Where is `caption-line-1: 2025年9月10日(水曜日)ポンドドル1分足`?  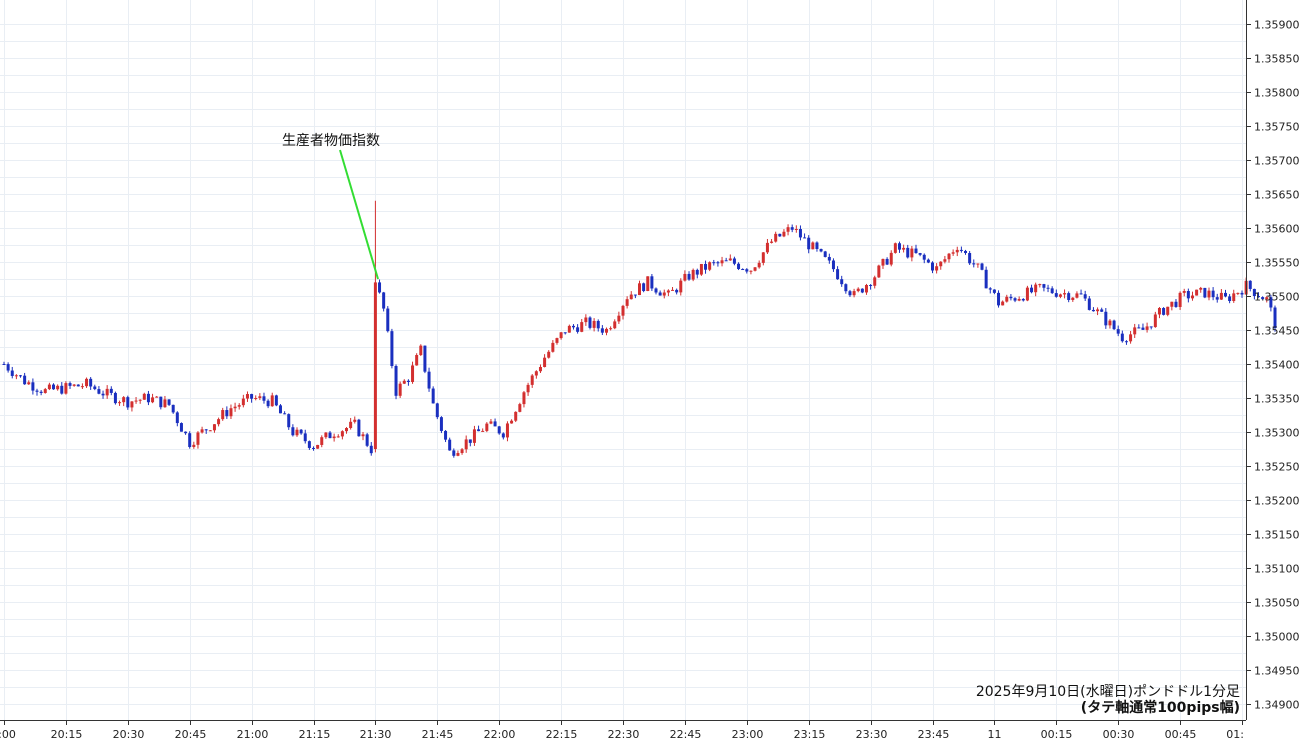
caption-line-1: 2025年9月10日(水曜日)ポンドドル1分足 is located at coordinates (1108, 692).